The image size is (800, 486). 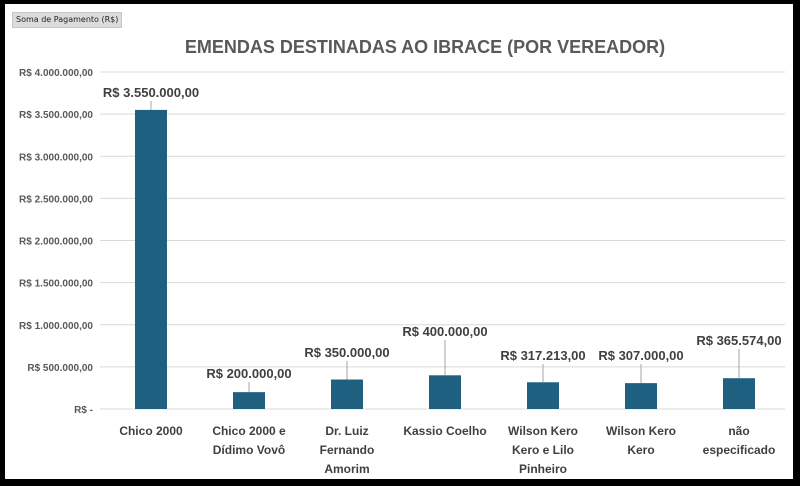 What do you see at coordinates (444, 431) in the screenshot?
I see `category-label: Kassio Coelho` at bounding box center [444, 431].